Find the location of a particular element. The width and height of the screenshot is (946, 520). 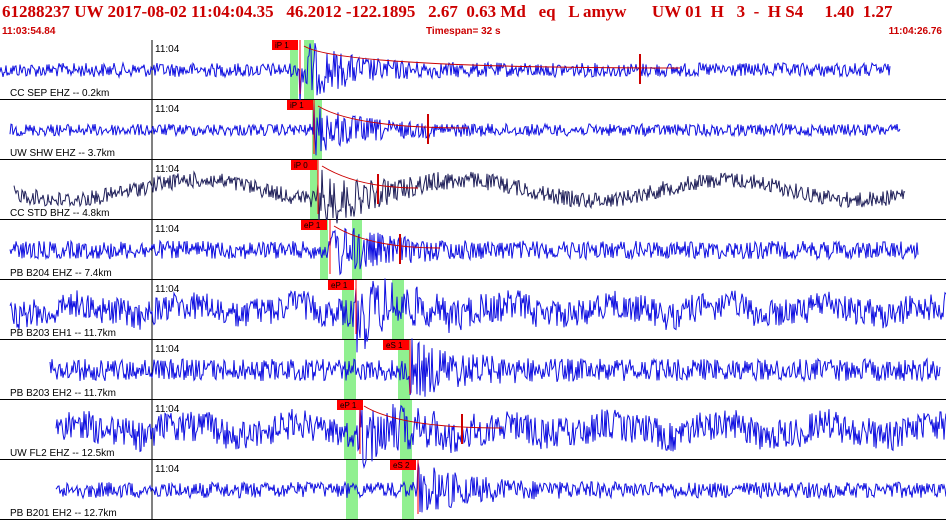

trace-row: iP 0 11:04 CC STD BHZ -- 4.8km is located at coordinates (473, 194).